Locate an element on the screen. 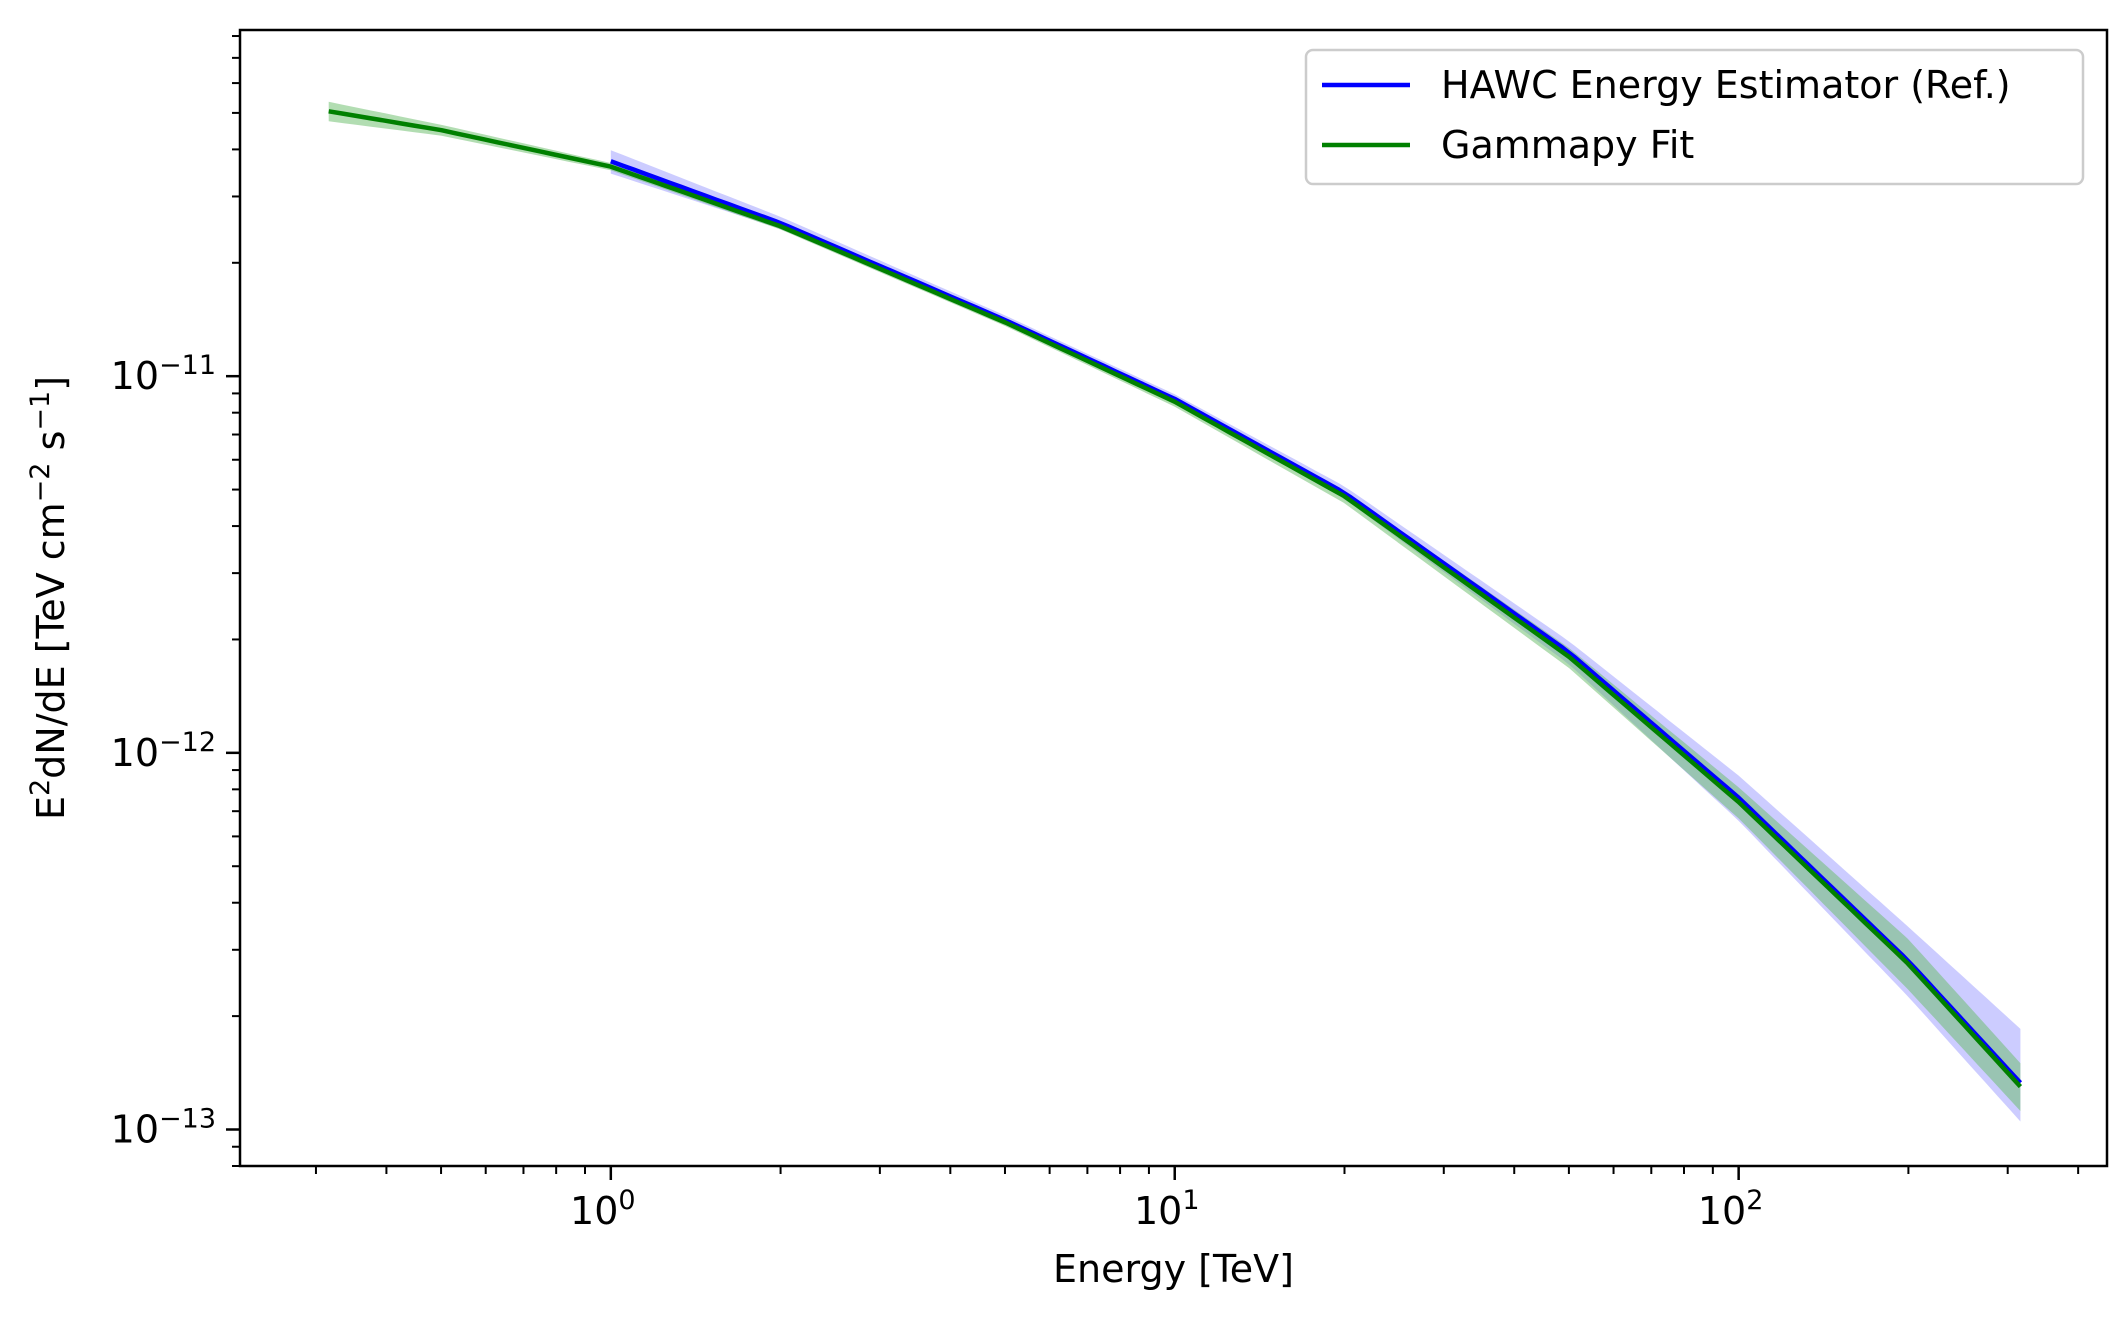 This screenshot has width=2127, height=1319. x-axis-label: Energy [TeV] is located at coordinates (1173, 1269).